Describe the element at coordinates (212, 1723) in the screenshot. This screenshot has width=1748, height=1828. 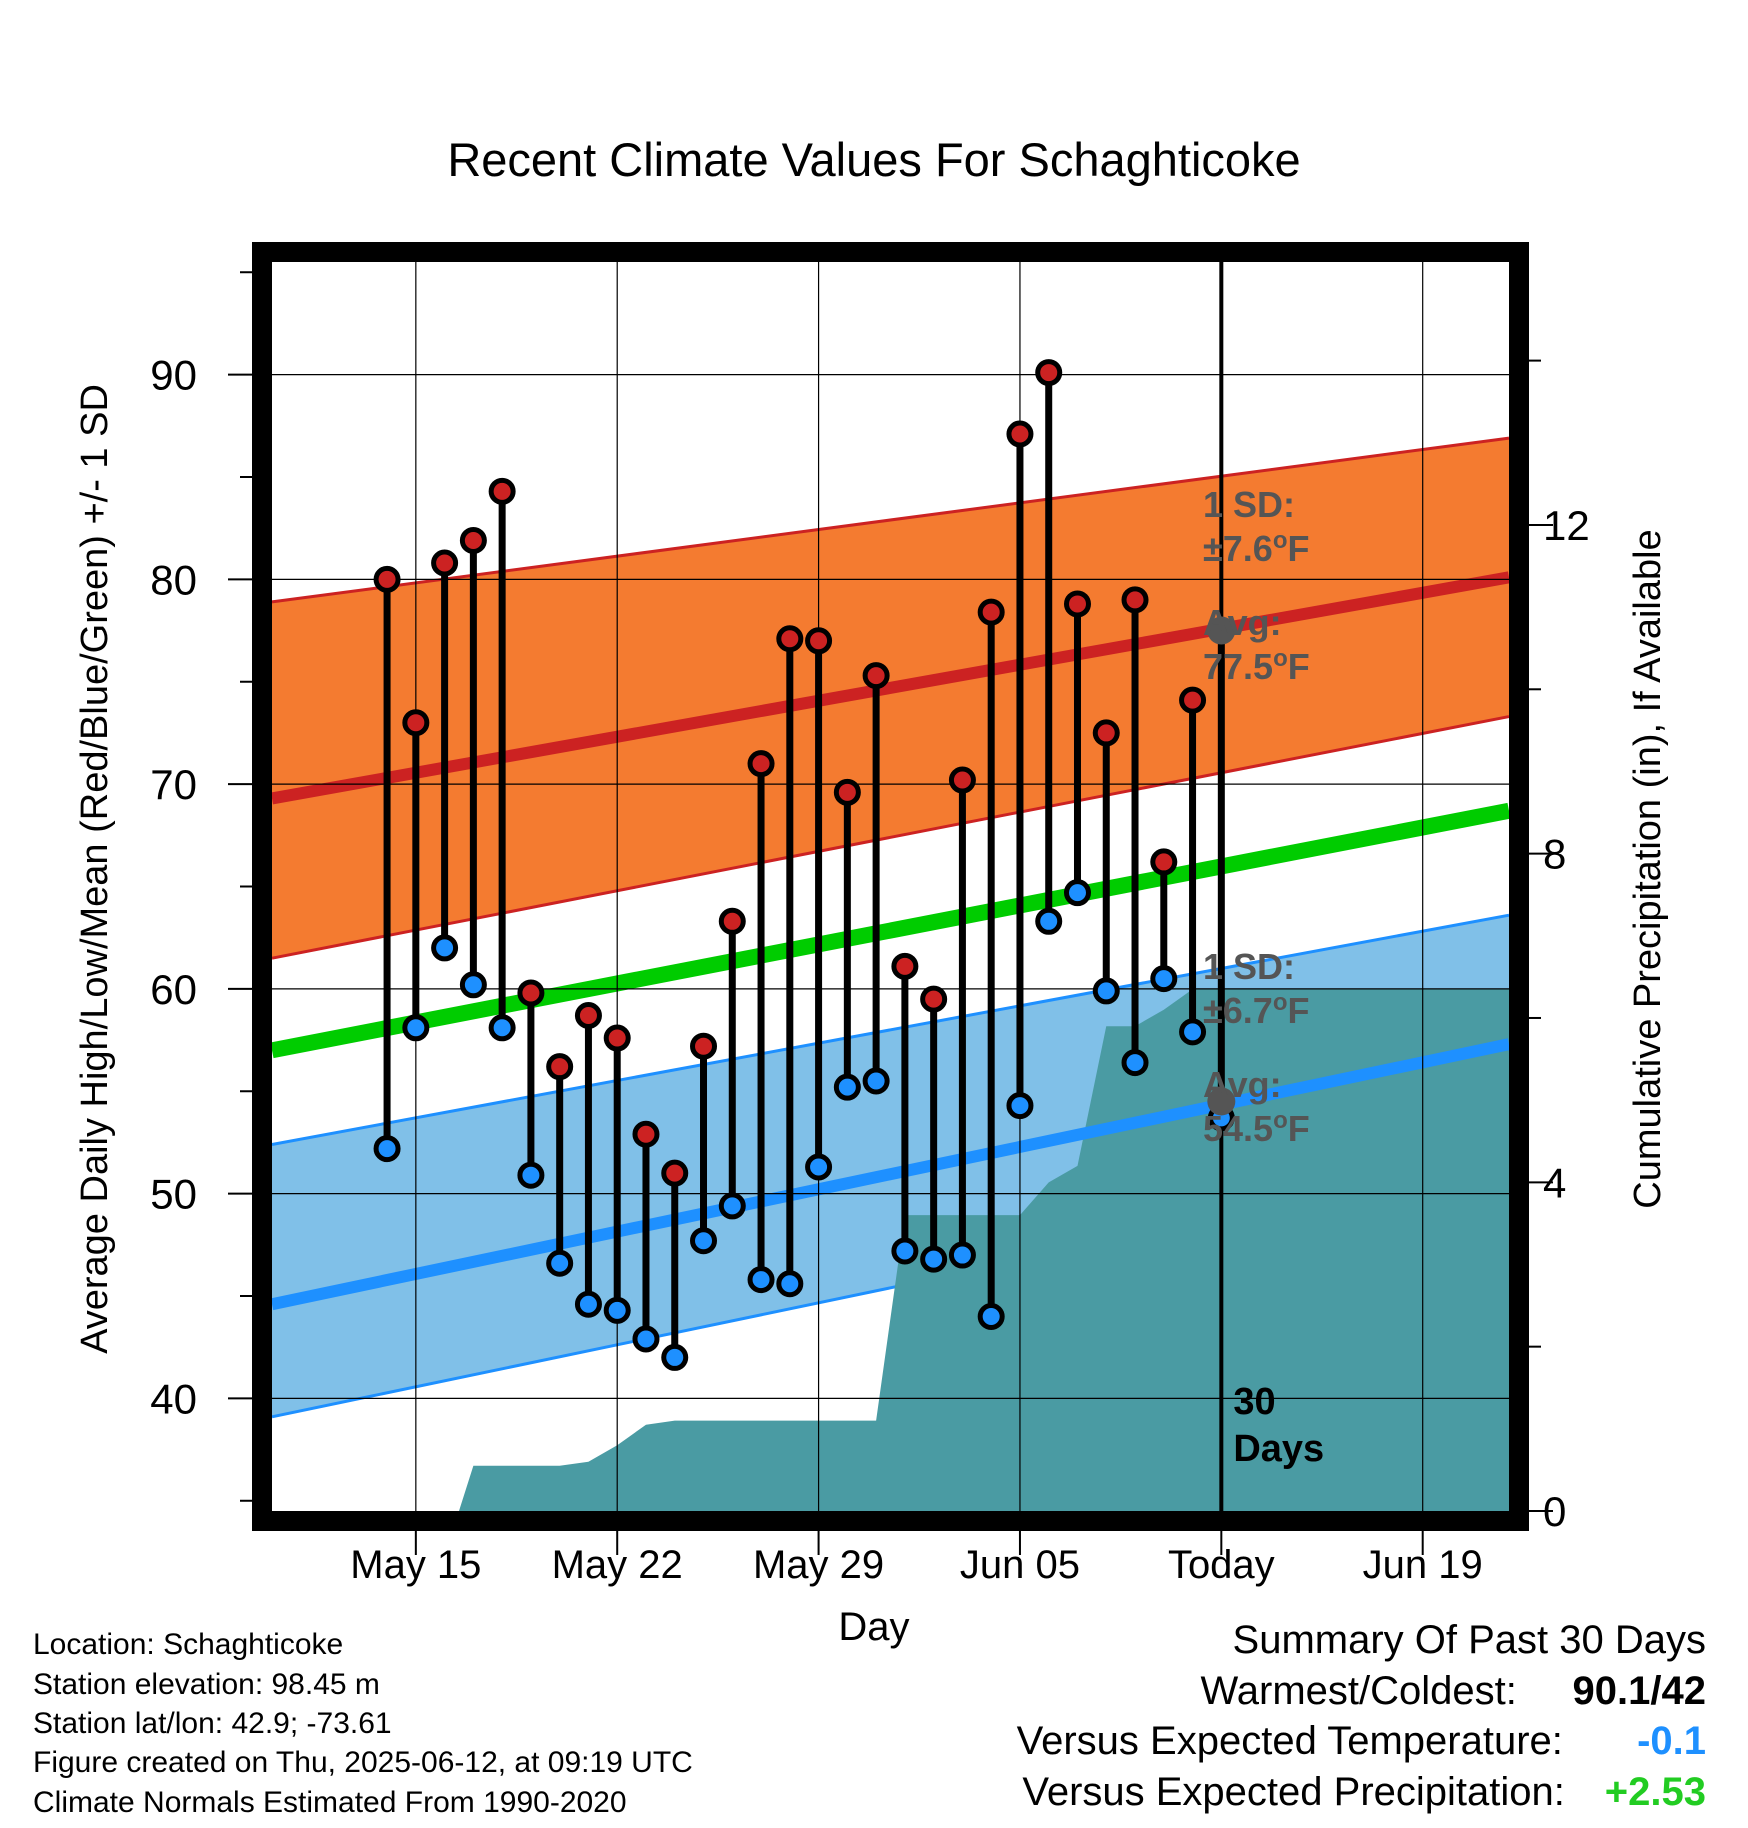
I see `latlon-text: Station lat/lon: 42.9; -73.61` at that location.